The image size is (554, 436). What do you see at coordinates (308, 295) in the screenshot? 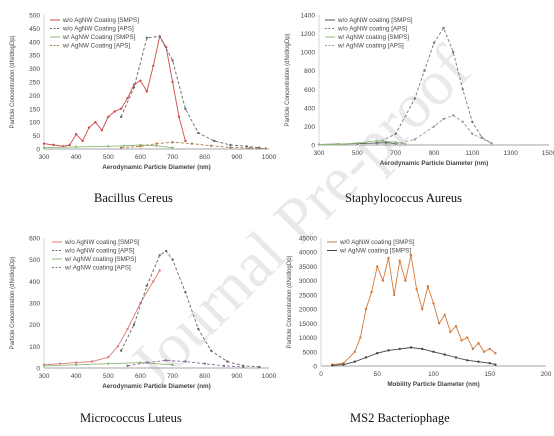
I see `y-tick-label: 25000` at bounding box center [308, 295].